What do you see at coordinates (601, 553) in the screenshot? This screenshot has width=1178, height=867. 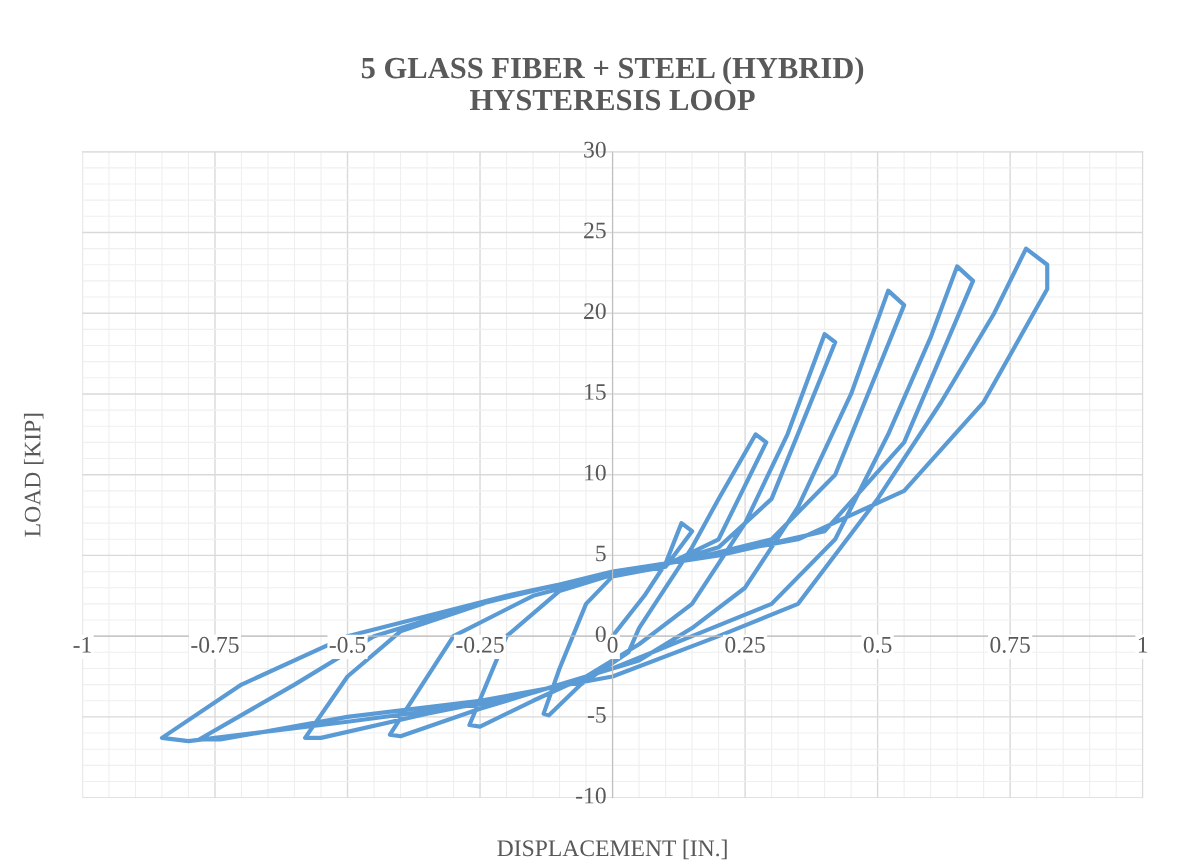 I see `y-tick-label: 5` at bounding box center [601, 553].